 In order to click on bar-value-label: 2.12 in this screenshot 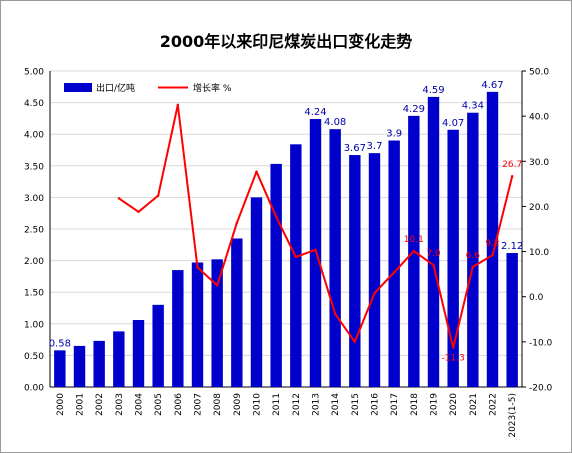, I will do `click(512, 246)`.